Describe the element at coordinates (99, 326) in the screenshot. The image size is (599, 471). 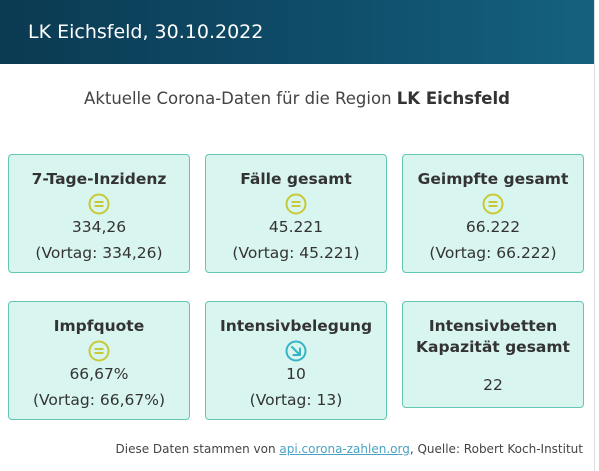
I see `card-title: Impfquote` at that location.